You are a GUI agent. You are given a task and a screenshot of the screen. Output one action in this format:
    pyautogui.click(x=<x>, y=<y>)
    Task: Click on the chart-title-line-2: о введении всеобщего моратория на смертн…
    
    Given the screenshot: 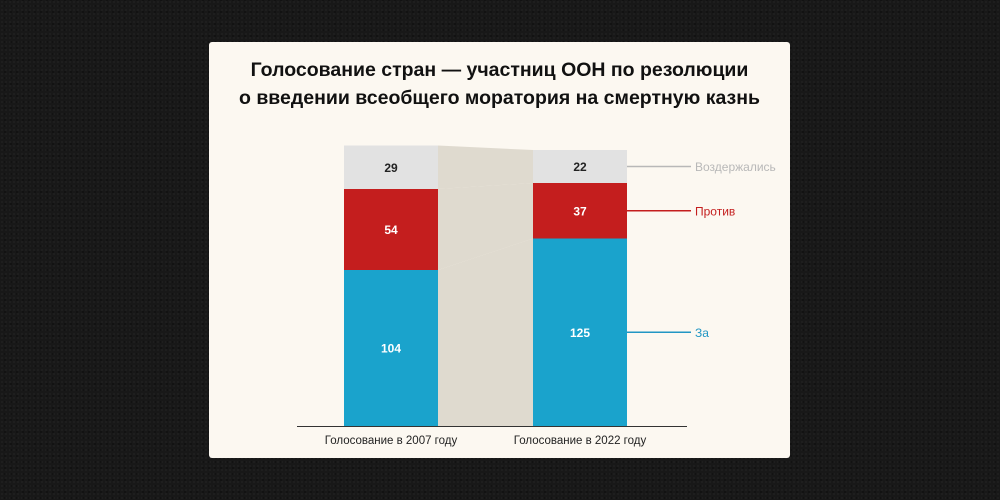 What is the action you would take?
    pyautogui.click(x=499, y=98)
    